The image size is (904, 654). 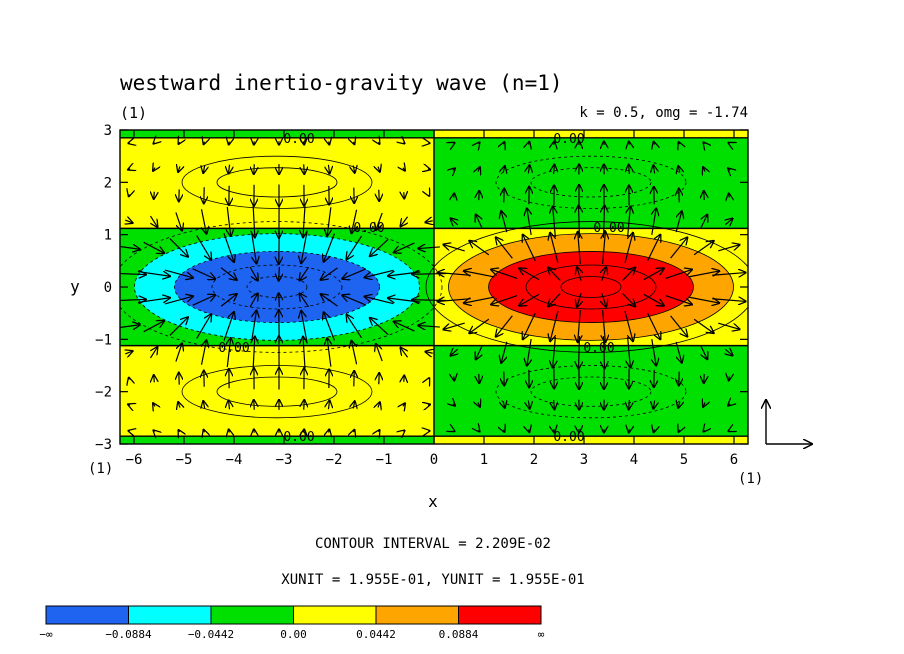 I want to click on x-tick-label: −3, so click(x=284, y=460).